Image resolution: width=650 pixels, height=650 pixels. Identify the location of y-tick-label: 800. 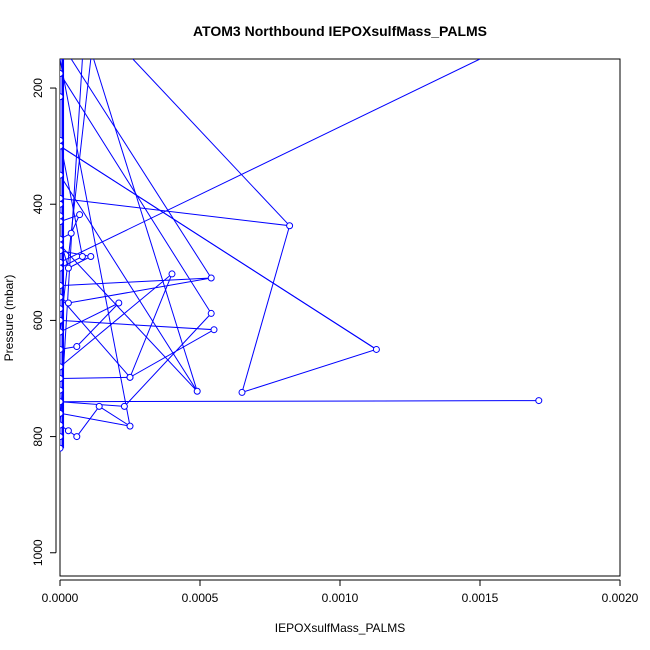
(38, 436).